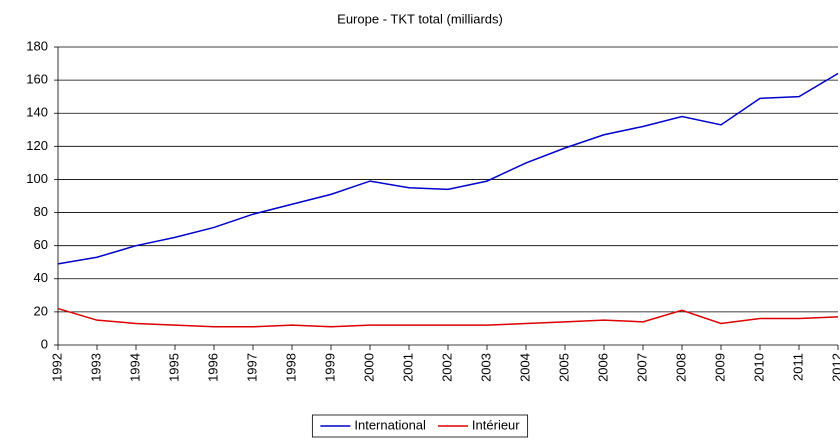 The height and width of the screenshot is (440, 840). What do you see at coordinates (485, 367) in the screenshot?
I see `x-tick-label: 2003` at bounding box center [485, 367].